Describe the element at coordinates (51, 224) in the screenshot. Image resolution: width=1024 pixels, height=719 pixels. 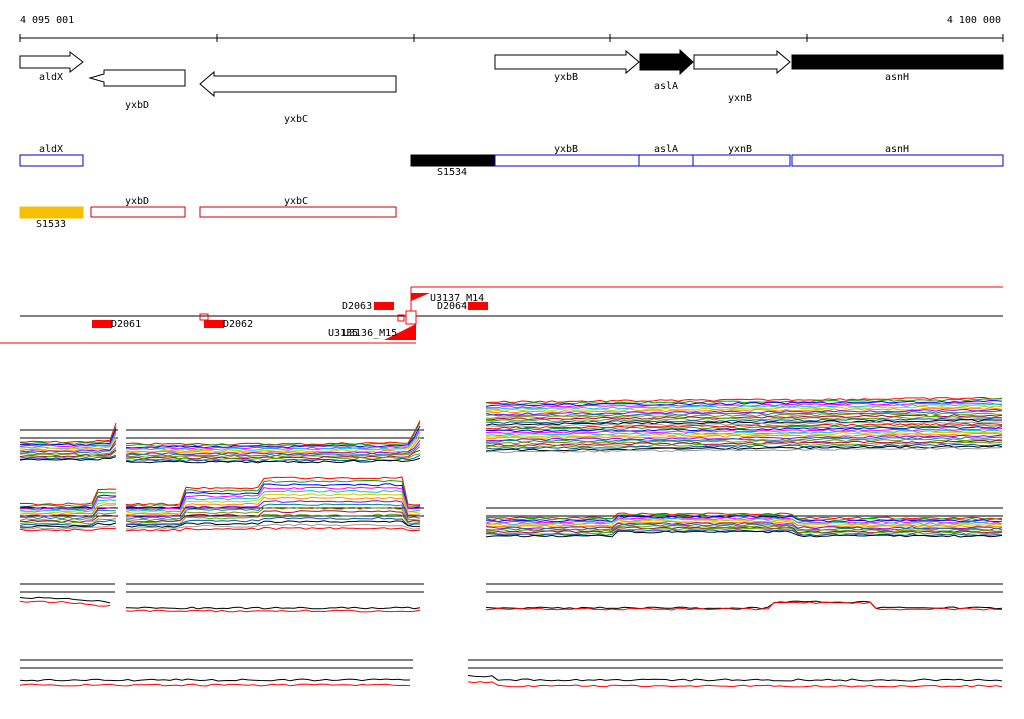
I see `segment-label-S1533: S1533` at that location.